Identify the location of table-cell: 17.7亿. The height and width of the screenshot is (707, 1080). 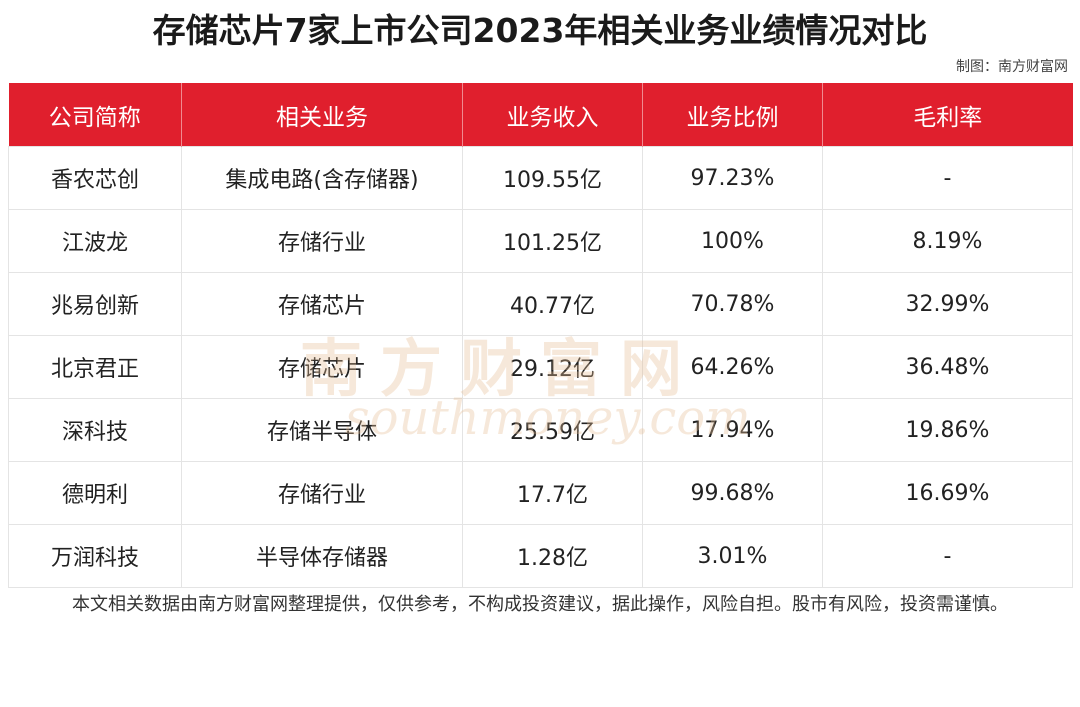
(552, 493).